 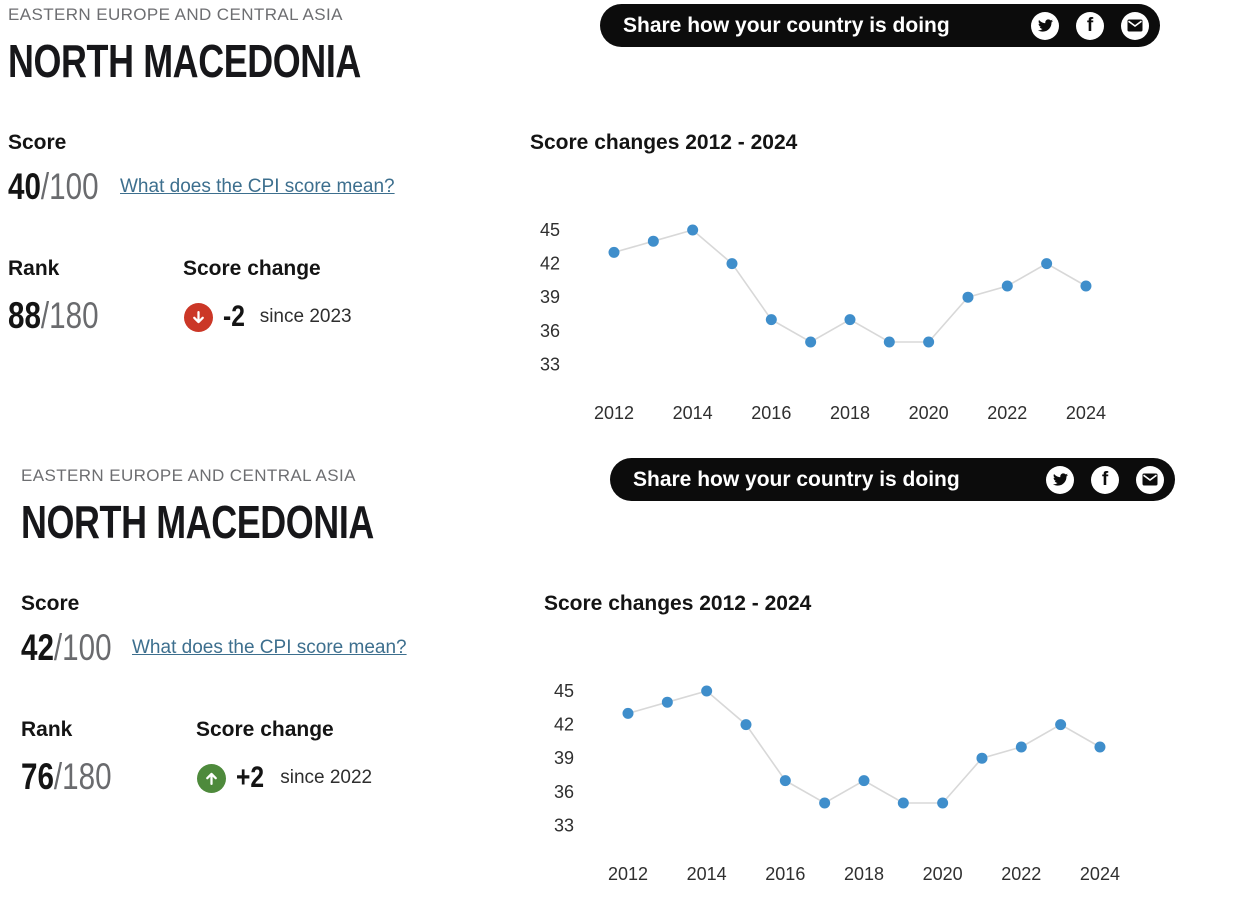 I want to click on score-change-value: +2, so click(x=250, y=777).